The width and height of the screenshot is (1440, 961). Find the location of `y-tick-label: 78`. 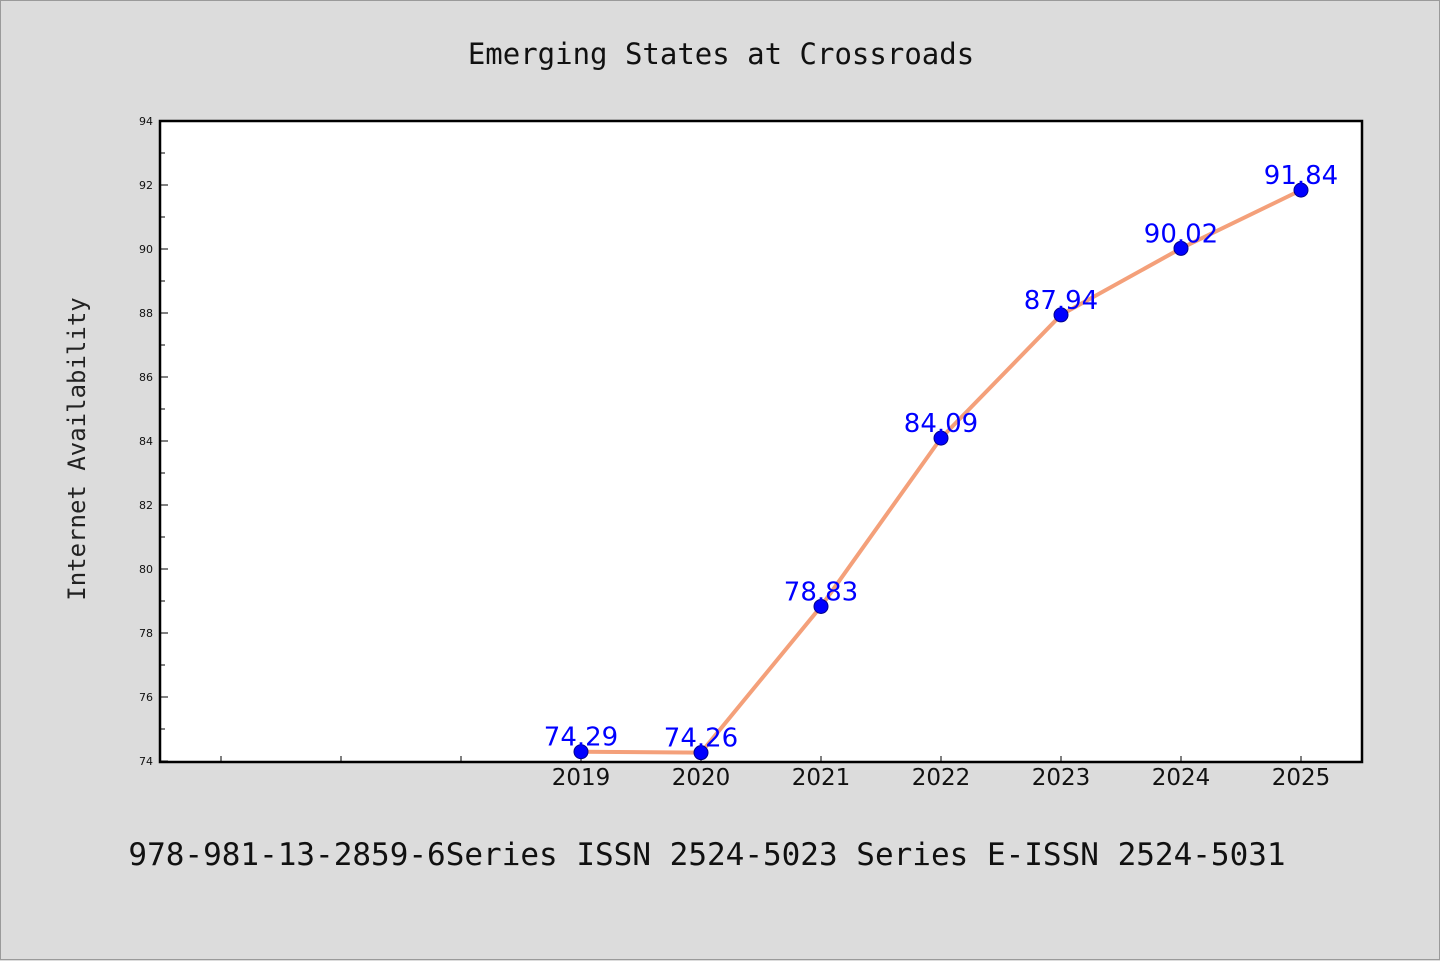

y-tick-label: 78 is located at coordinates (146, 633).